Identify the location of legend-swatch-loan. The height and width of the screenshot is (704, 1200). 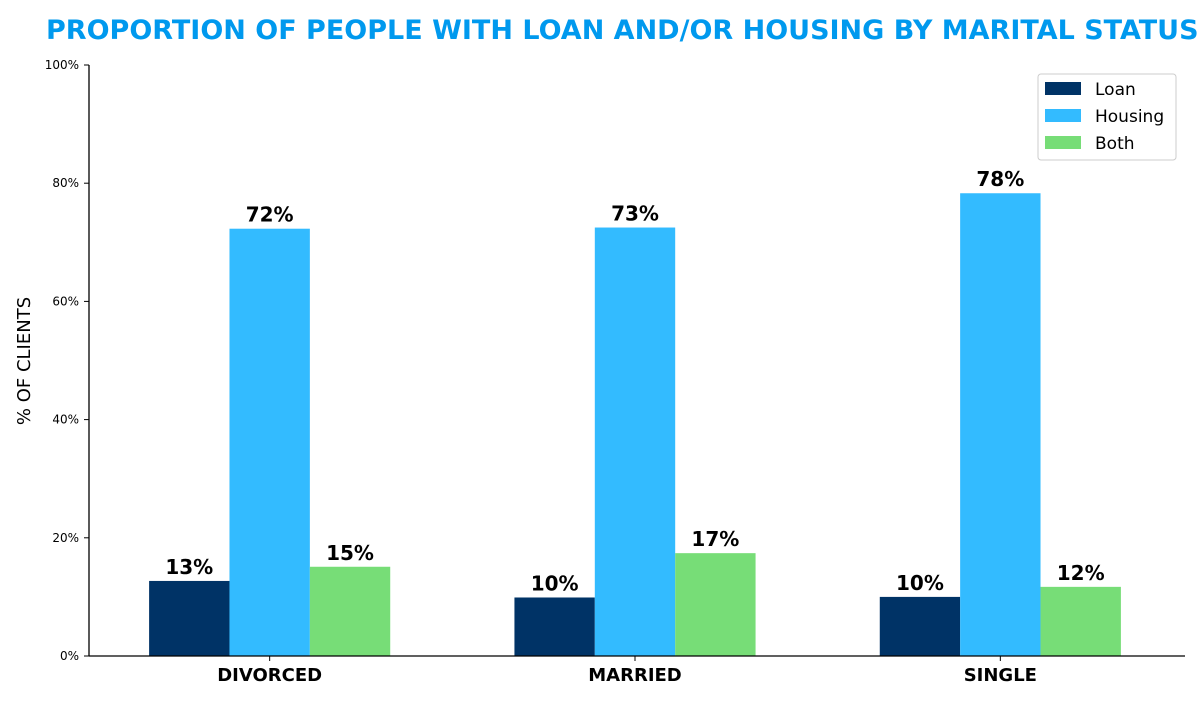
(1063, 88).